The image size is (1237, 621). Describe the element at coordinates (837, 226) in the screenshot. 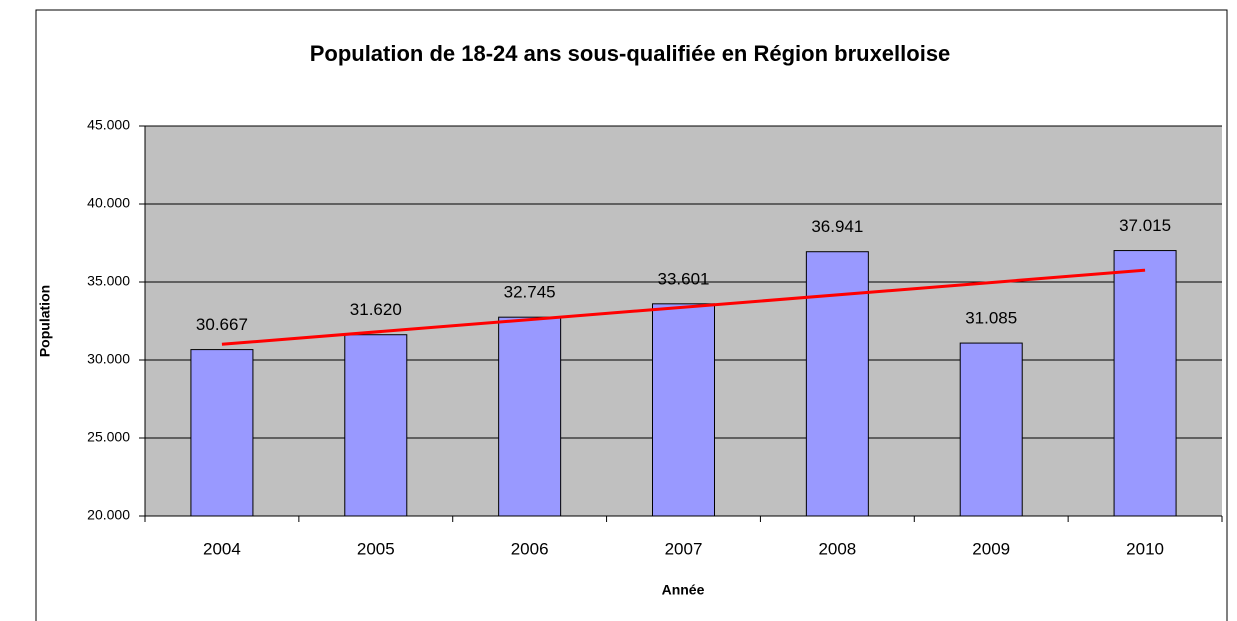

I see `value-label: 36.941` at that location.